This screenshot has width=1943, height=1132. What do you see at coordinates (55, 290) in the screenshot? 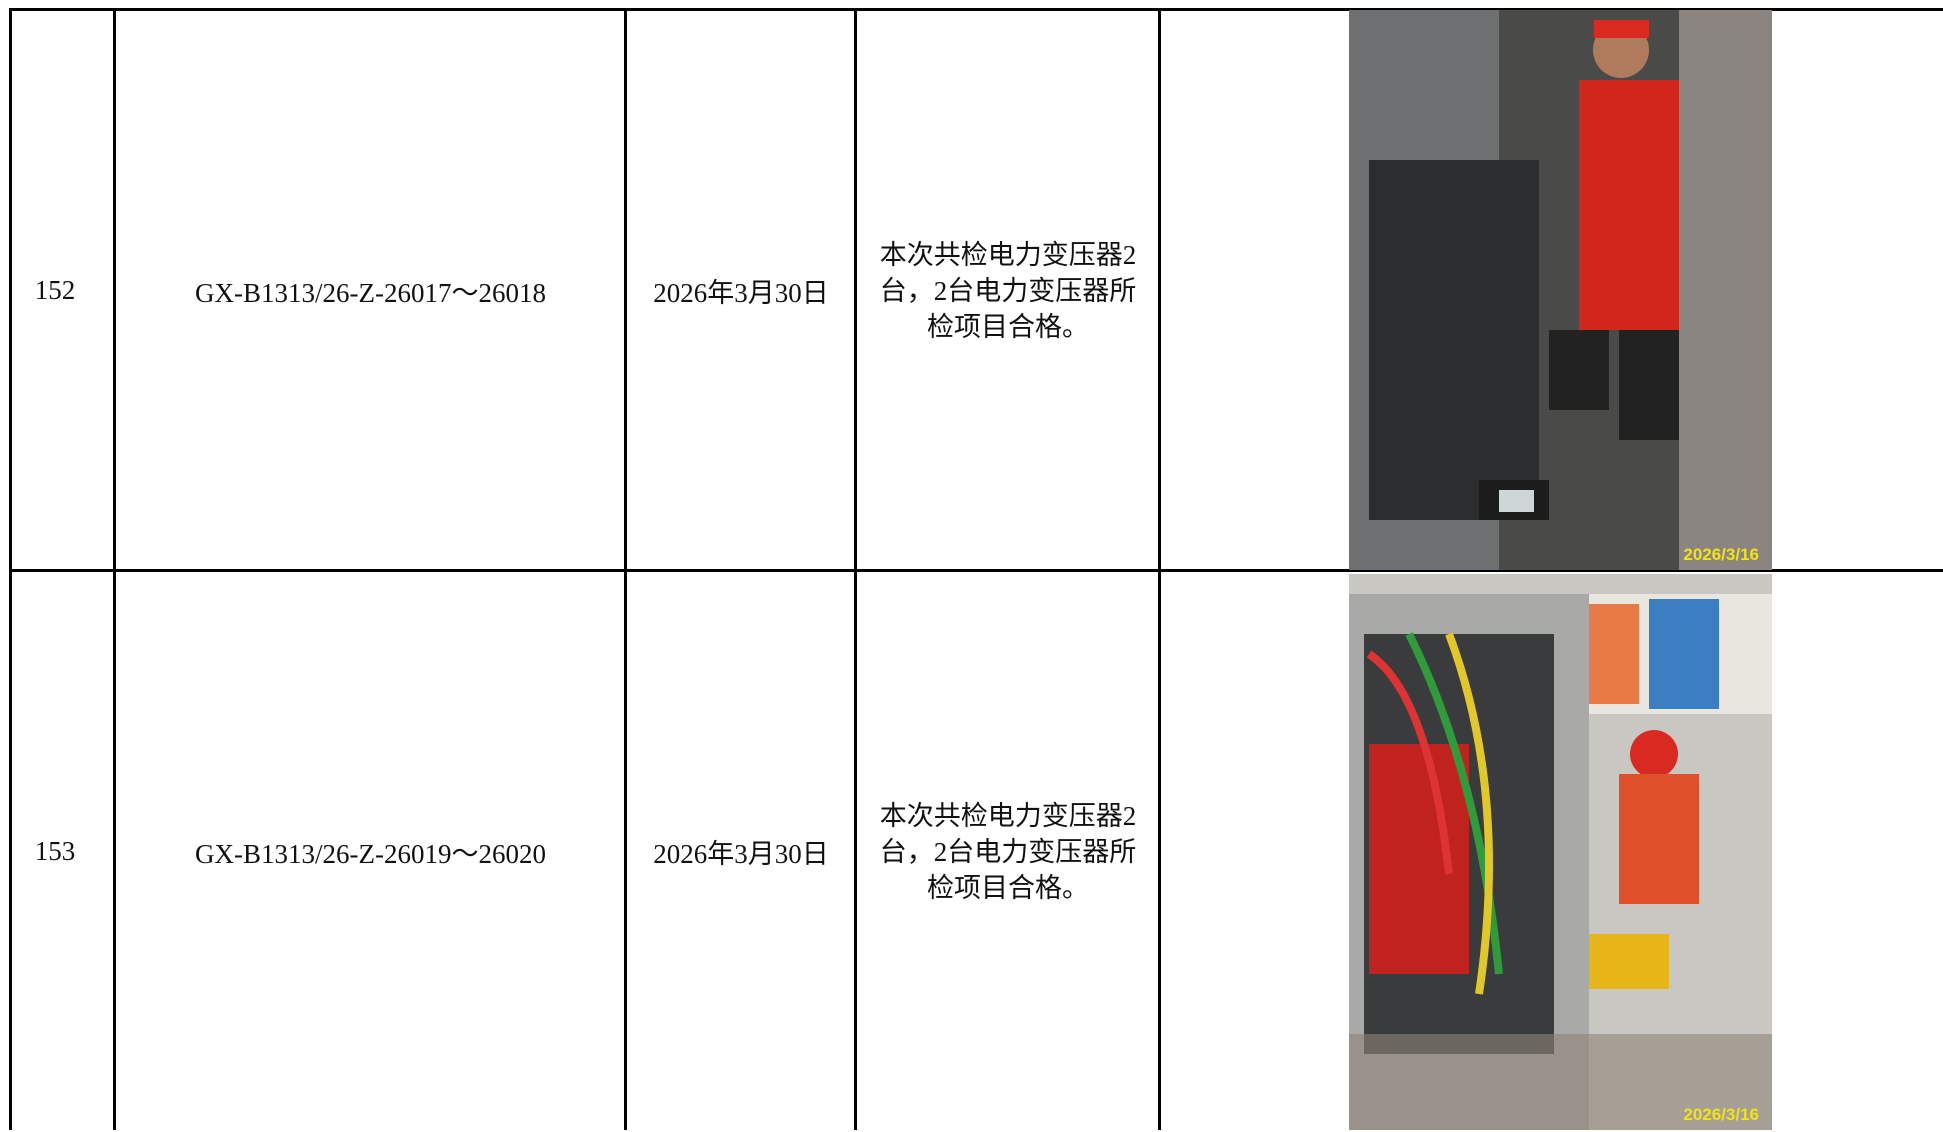
I see `no-cell: 152` at bounding box center [55, 290].